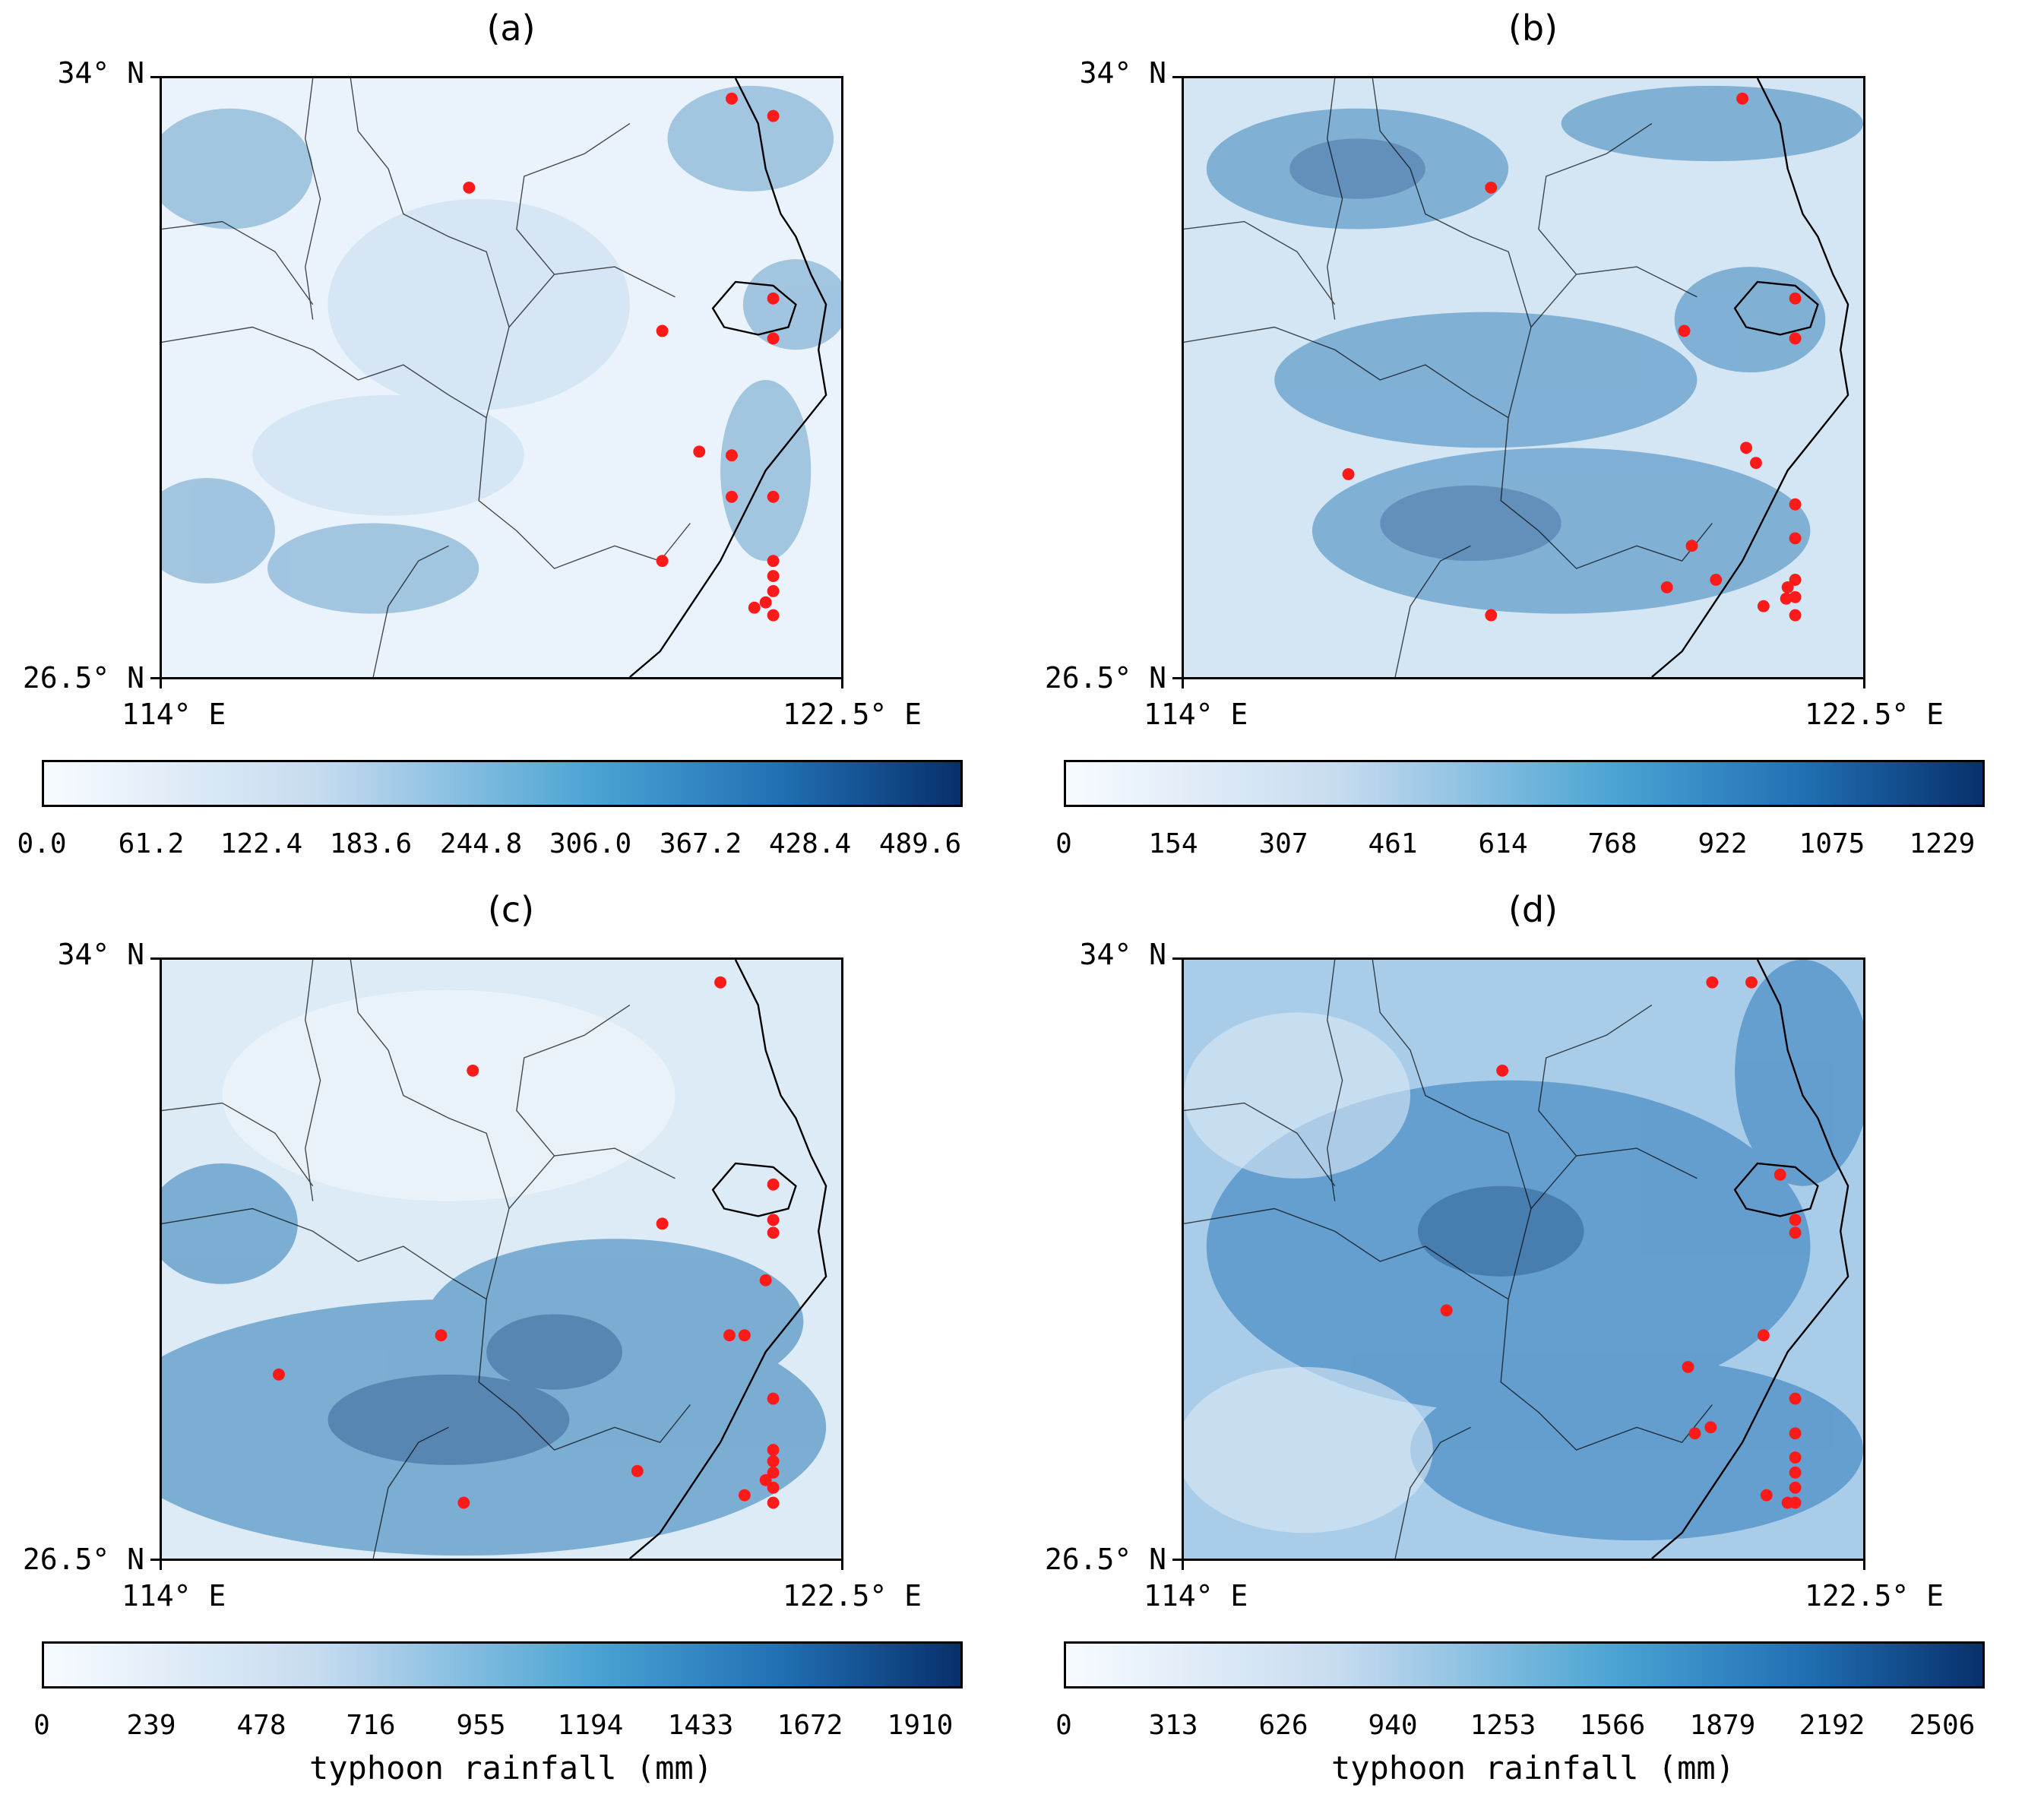  Describe the element at coordinates (511, 909) in the screenshot. I see `panel-title: (c)` at that location.